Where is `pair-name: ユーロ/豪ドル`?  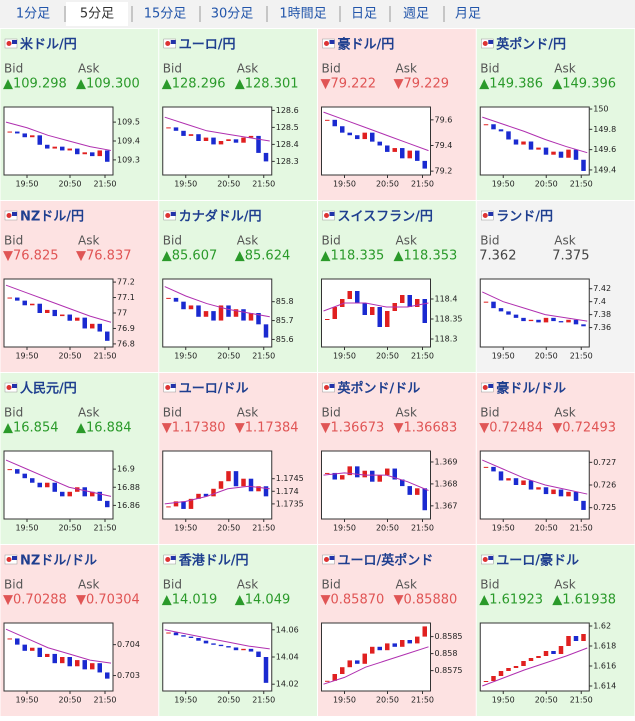
pair-name: ユーロ/豪ドル is located at coordinates (537, 561).